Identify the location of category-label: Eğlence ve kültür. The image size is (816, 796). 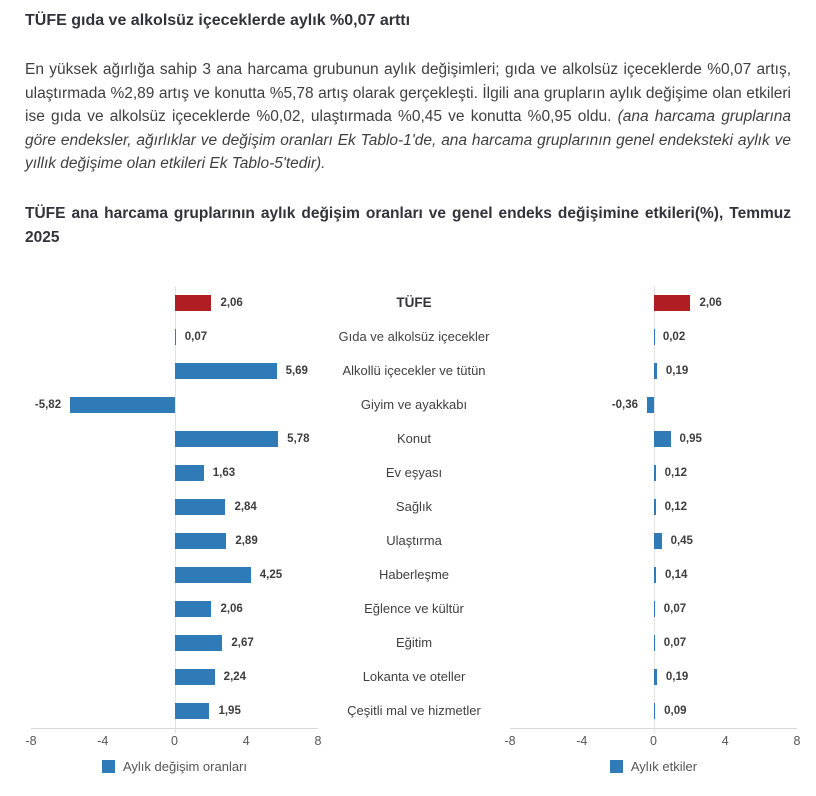
(414, 608).